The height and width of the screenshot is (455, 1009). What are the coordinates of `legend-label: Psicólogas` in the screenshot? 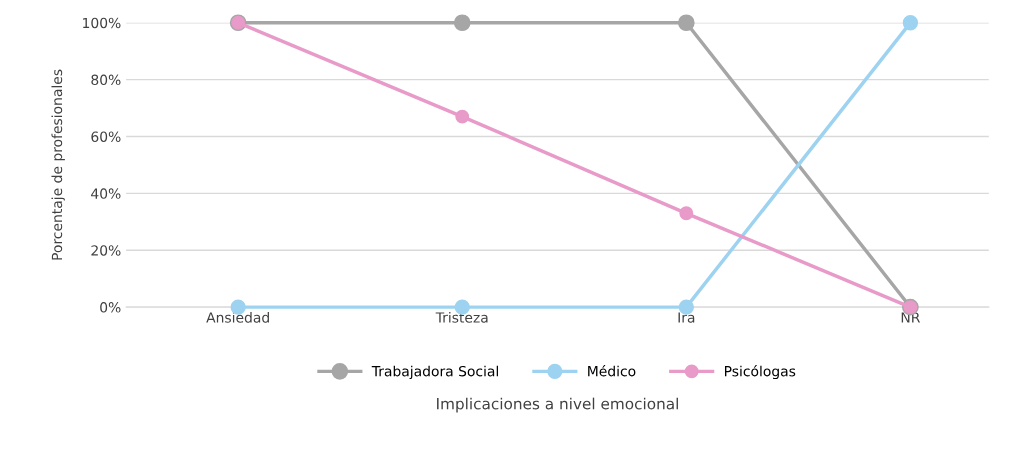 It's located at (760, 372).